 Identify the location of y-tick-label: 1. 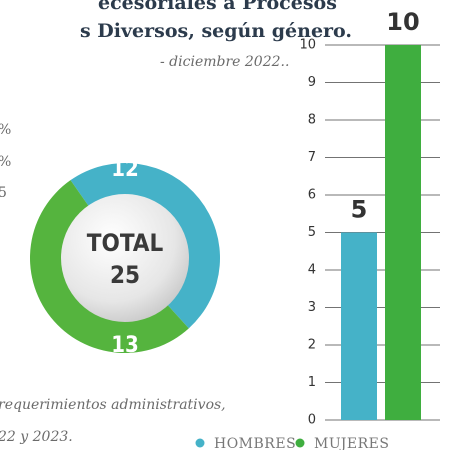
(312, 382).